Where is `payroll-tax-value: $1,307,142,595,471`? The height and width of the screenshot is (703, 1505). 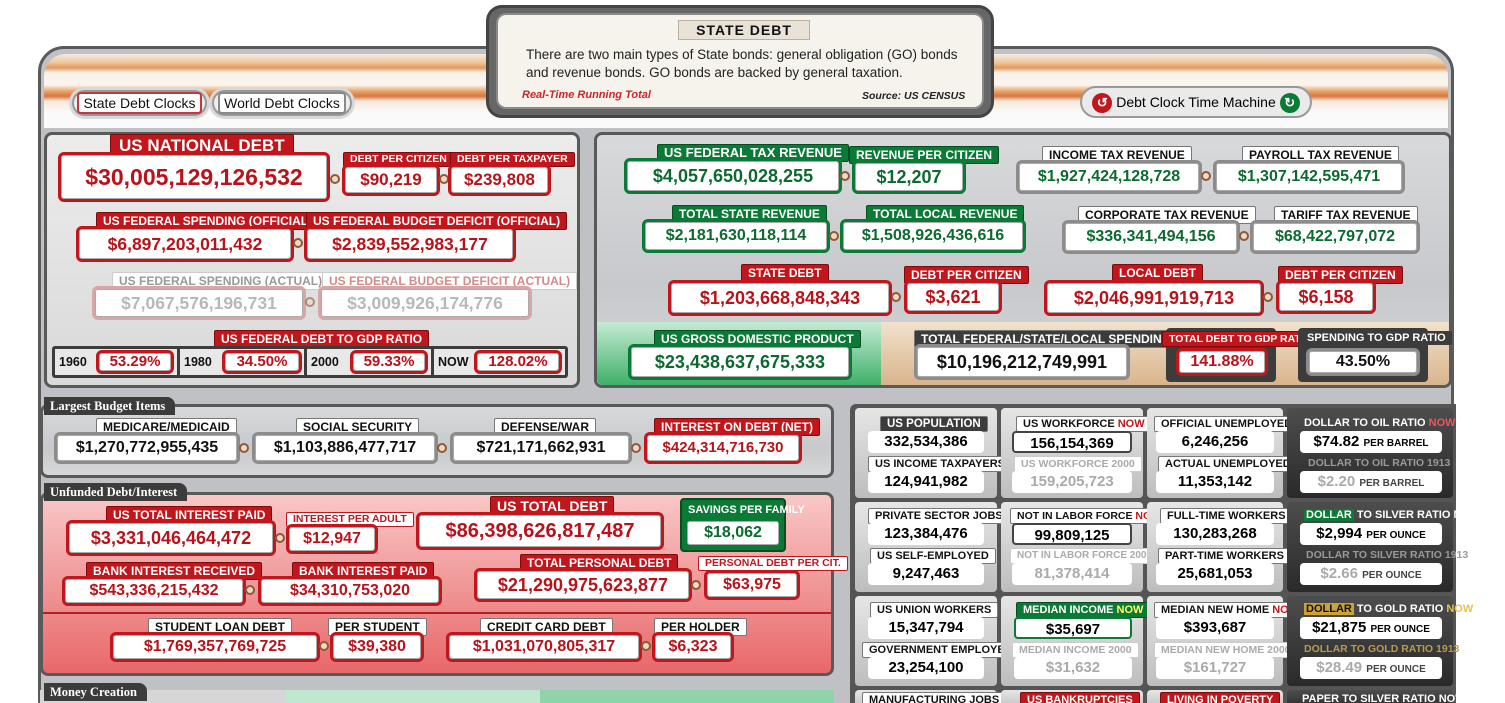
payroll-tax-value: $1,307,142,595,471 is located at coordinates (1309, 177).